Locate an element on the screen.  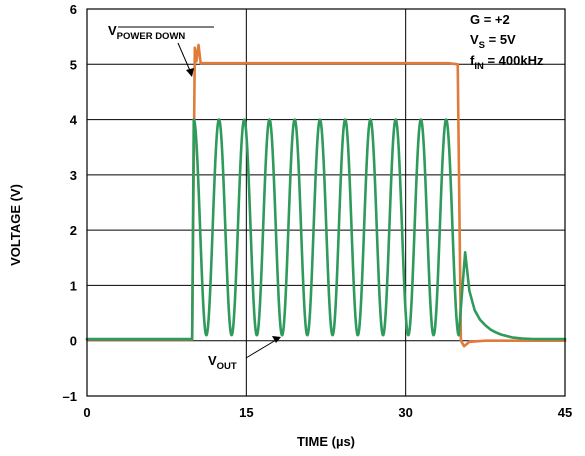
power-down-label-main: V is located at coordinates (112, 30).